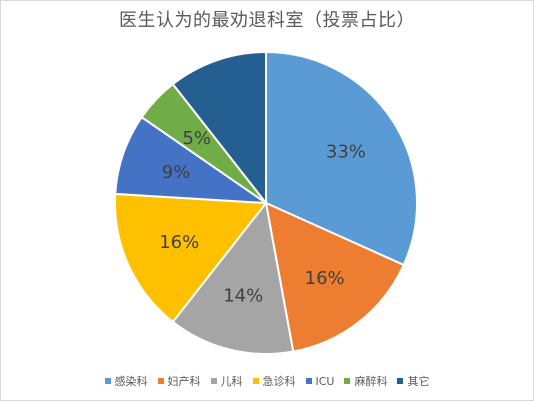  What do you see at coordinates (131, 381) in the screenshot?
I see `legend-label: 感染科` at bounding box center [131, 381].